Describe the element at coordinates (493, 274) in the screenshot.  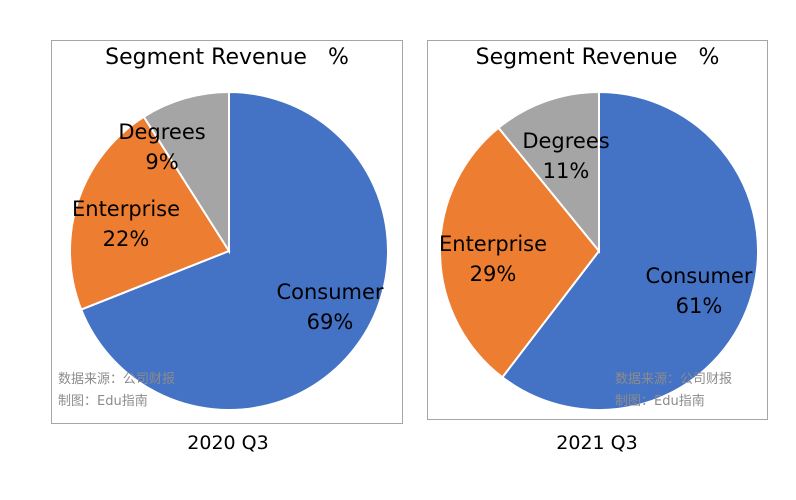
I see `slice-value-label: 29%` at that location.